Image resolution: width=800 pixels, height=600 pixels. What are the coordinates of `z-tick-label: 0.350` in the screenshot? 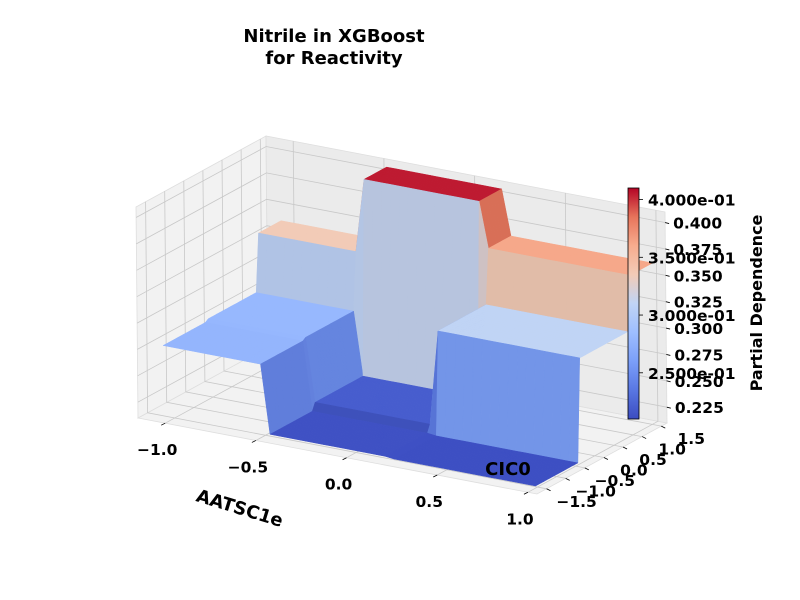 It's located at (698, 276).